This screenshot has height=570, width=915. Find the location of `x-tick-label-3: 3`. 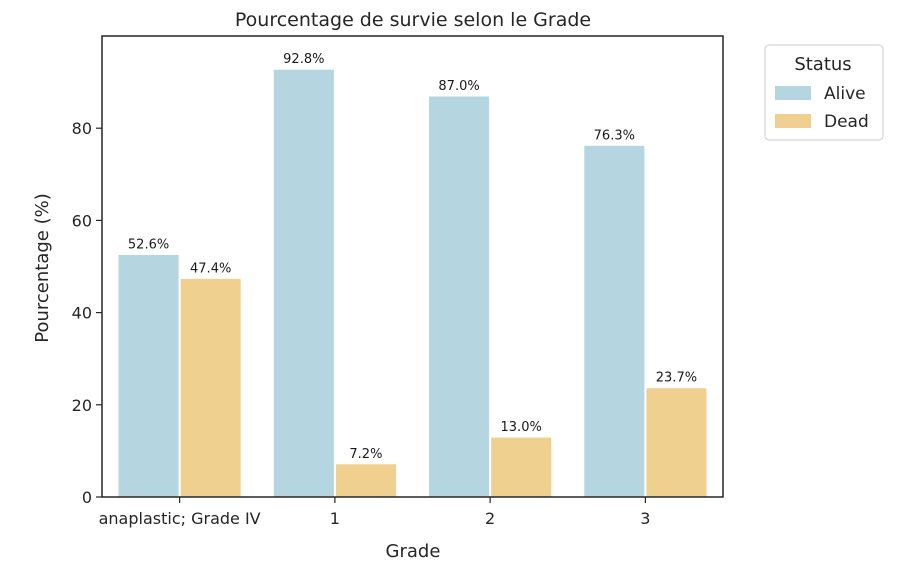

x-tick-label-3: 3 is located at coordinates (645, 518).